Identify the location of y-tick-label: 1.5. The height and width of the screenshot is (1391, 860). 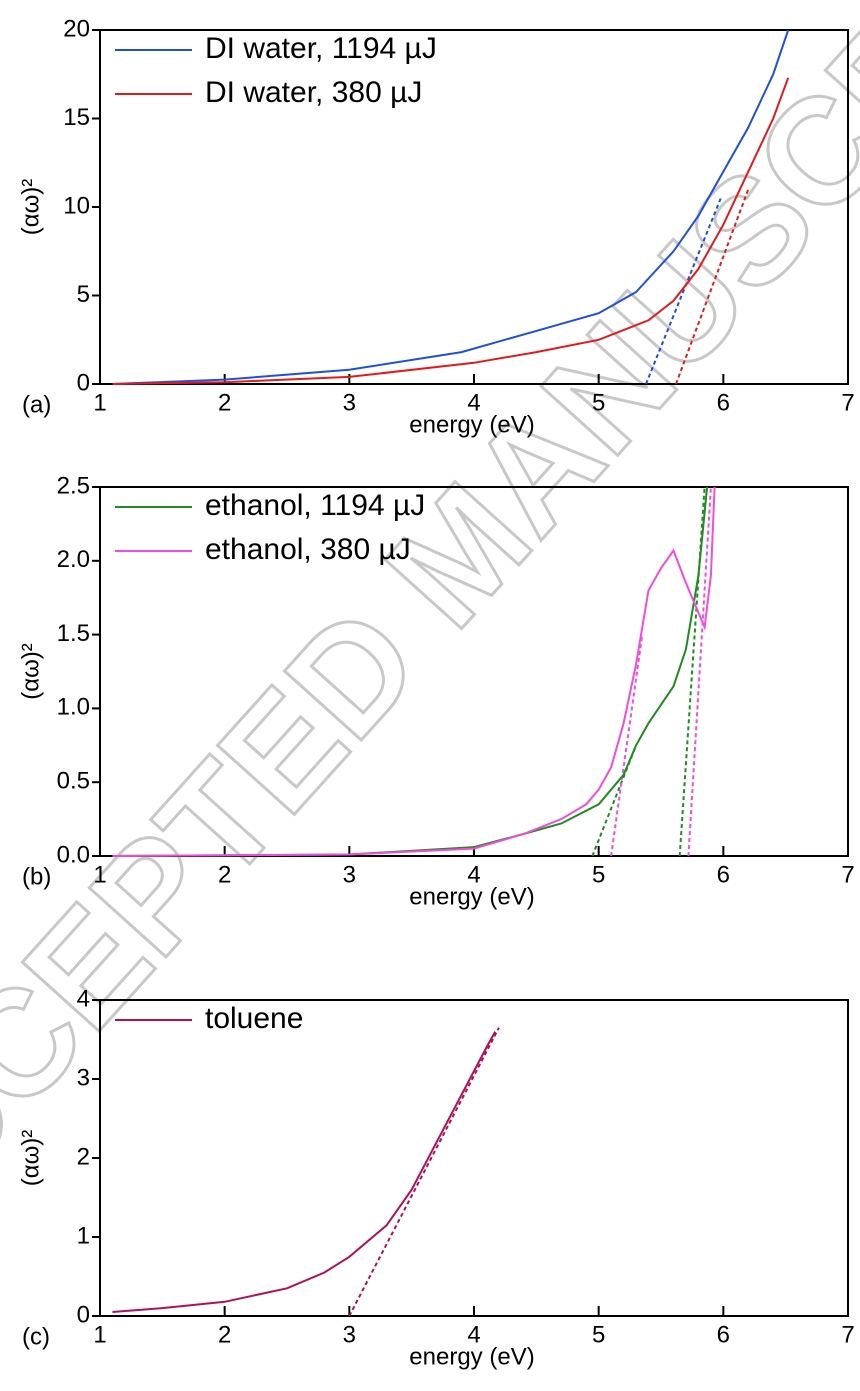
(73, 633).